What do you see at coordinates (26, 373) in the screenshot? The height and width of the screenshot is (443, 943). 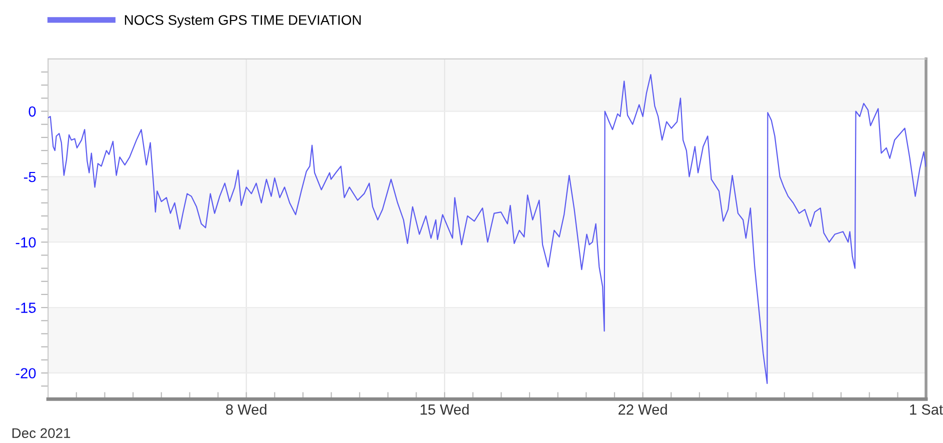 I see `y-tick-label: -20` at bounding box center [26, 373].